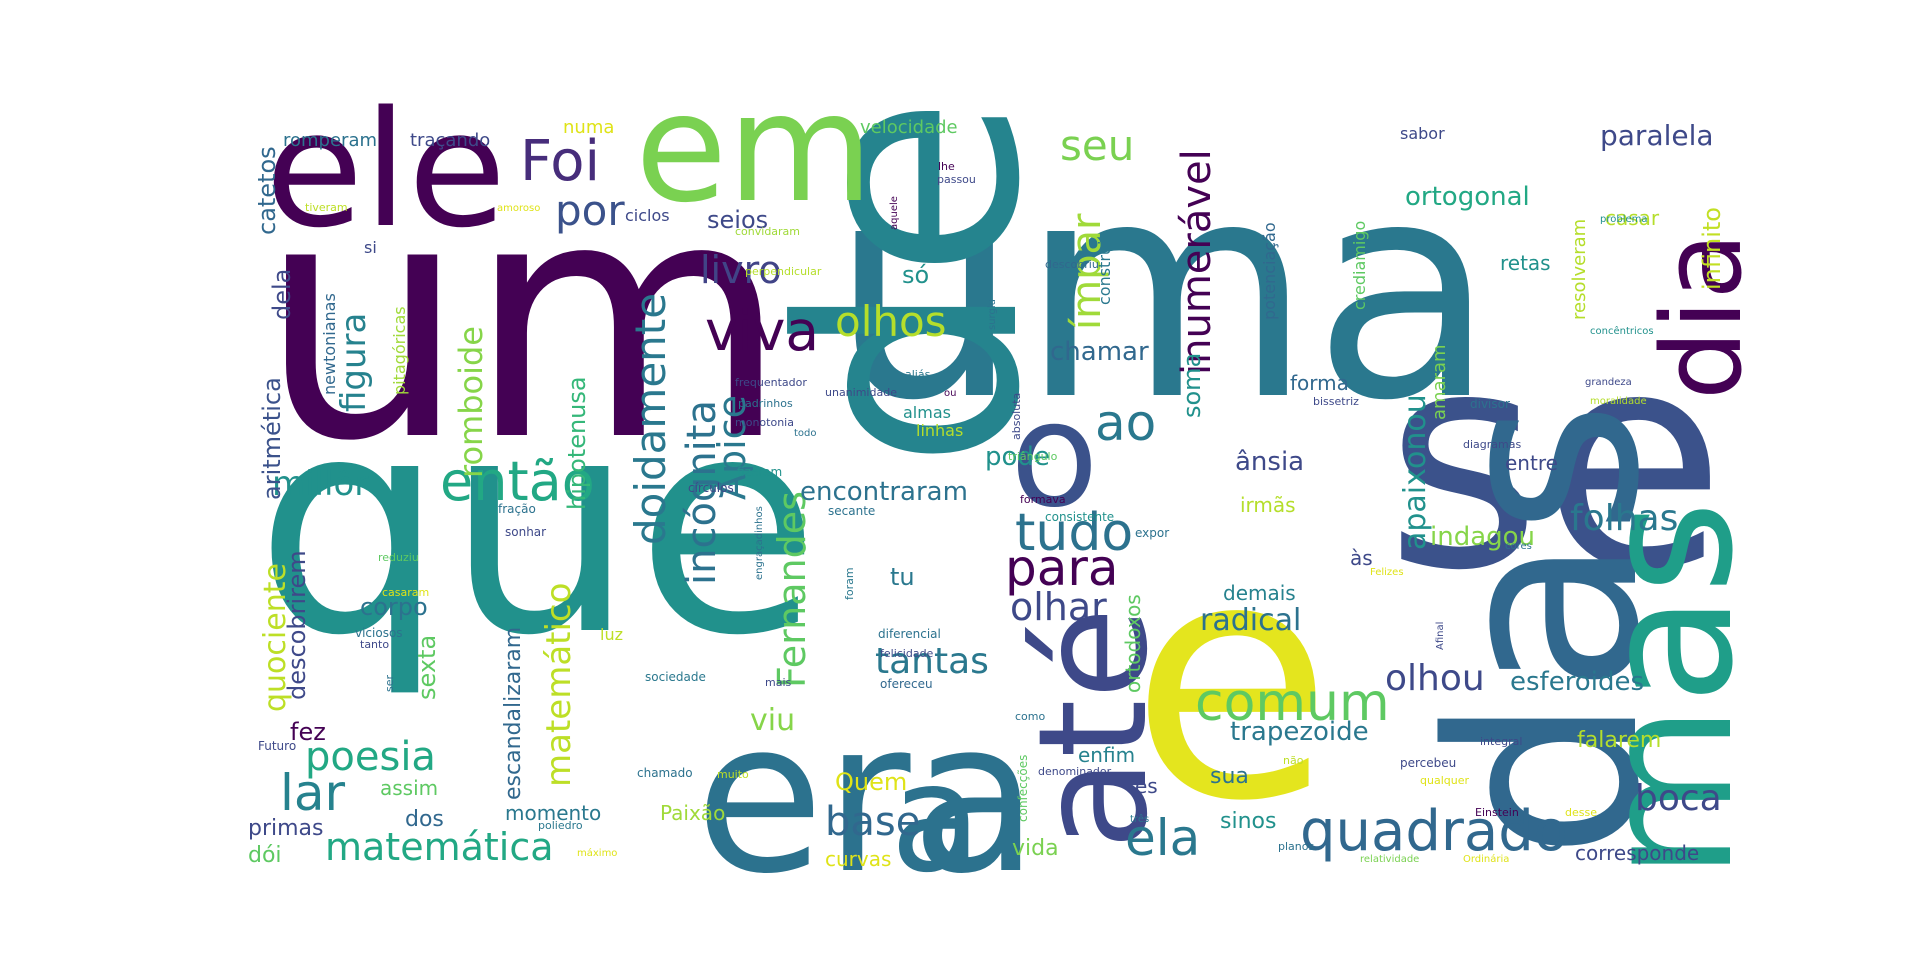 This screenshot has height=975, width=1920. Describe the element at coordinates (272, 438) in the screenshot. I see `cloud-word: aritmética` at that location.